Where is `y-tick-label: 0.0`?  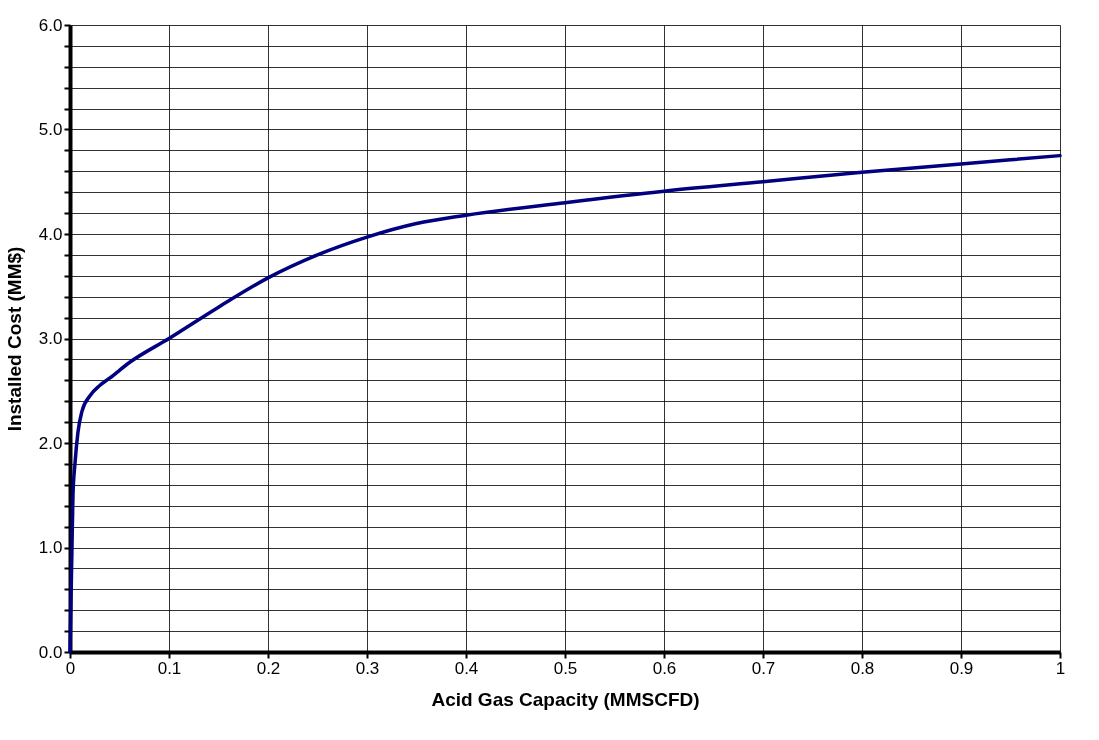 y-tick-label: 0.0 is located at coordinates (50, 652).